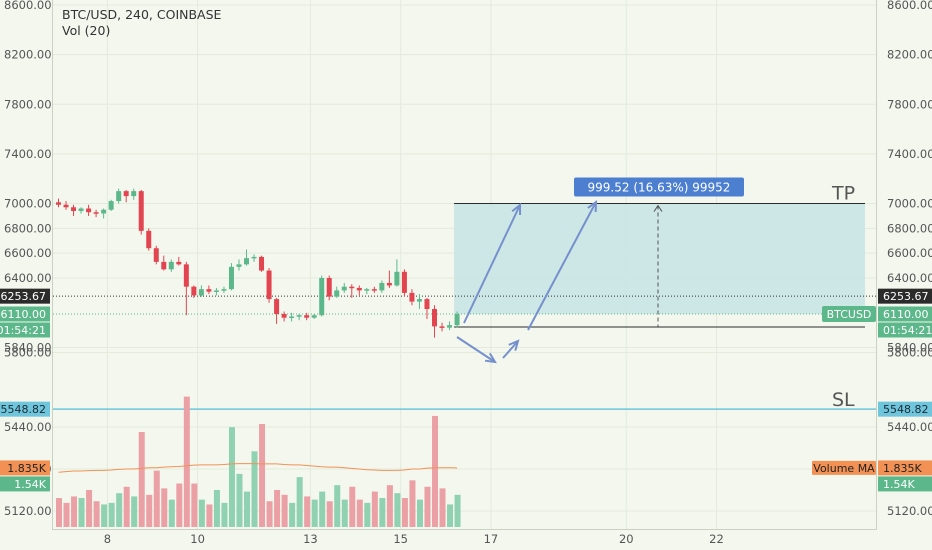 The height and width of the screenshot is (550, 932). I want to click on right-tick-label: 6800.00, so click(909, 228).